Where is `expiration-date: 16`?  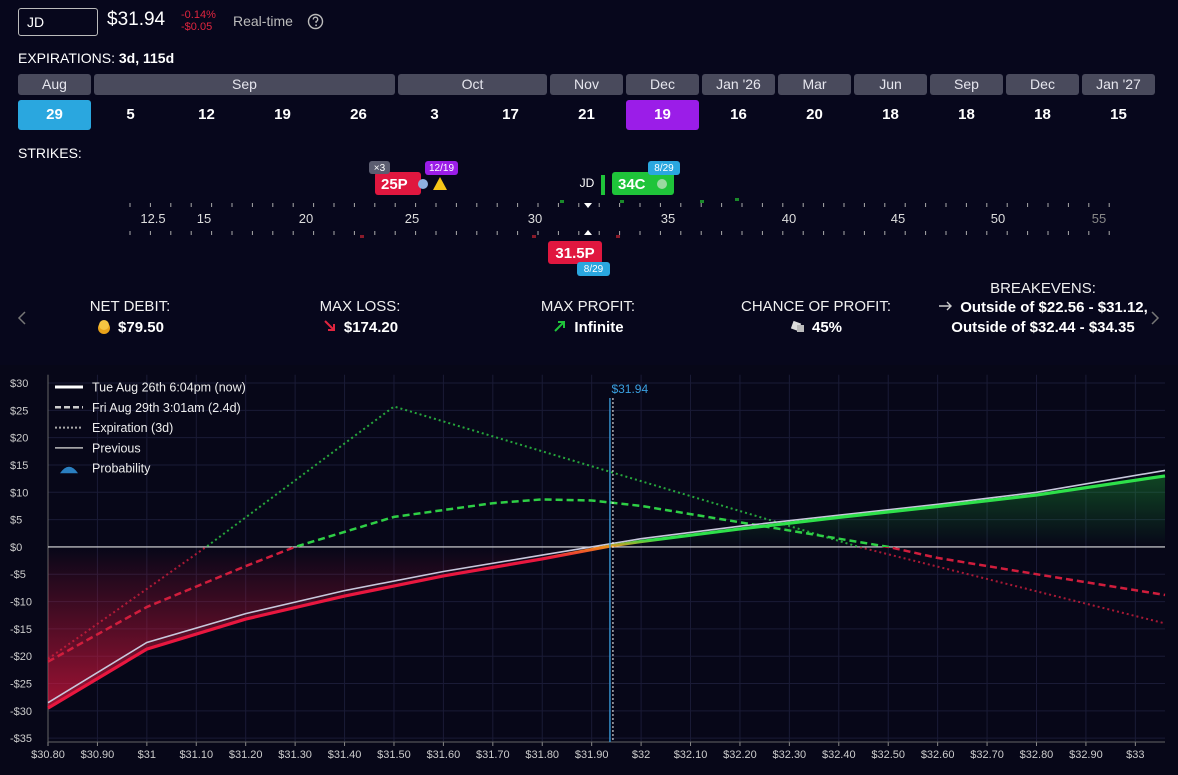 expiration-date: 16 is located at coordinates (738, 114).